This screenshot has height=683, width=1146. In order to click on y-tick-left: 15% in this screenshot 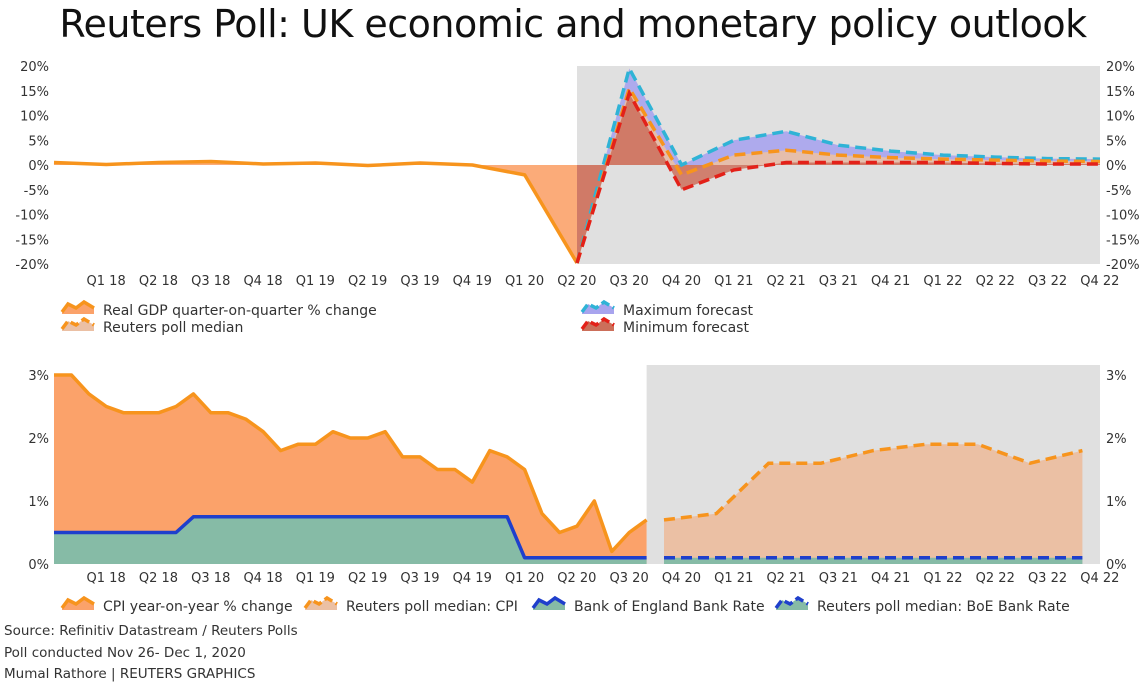, I will do `click(34, 92)`.